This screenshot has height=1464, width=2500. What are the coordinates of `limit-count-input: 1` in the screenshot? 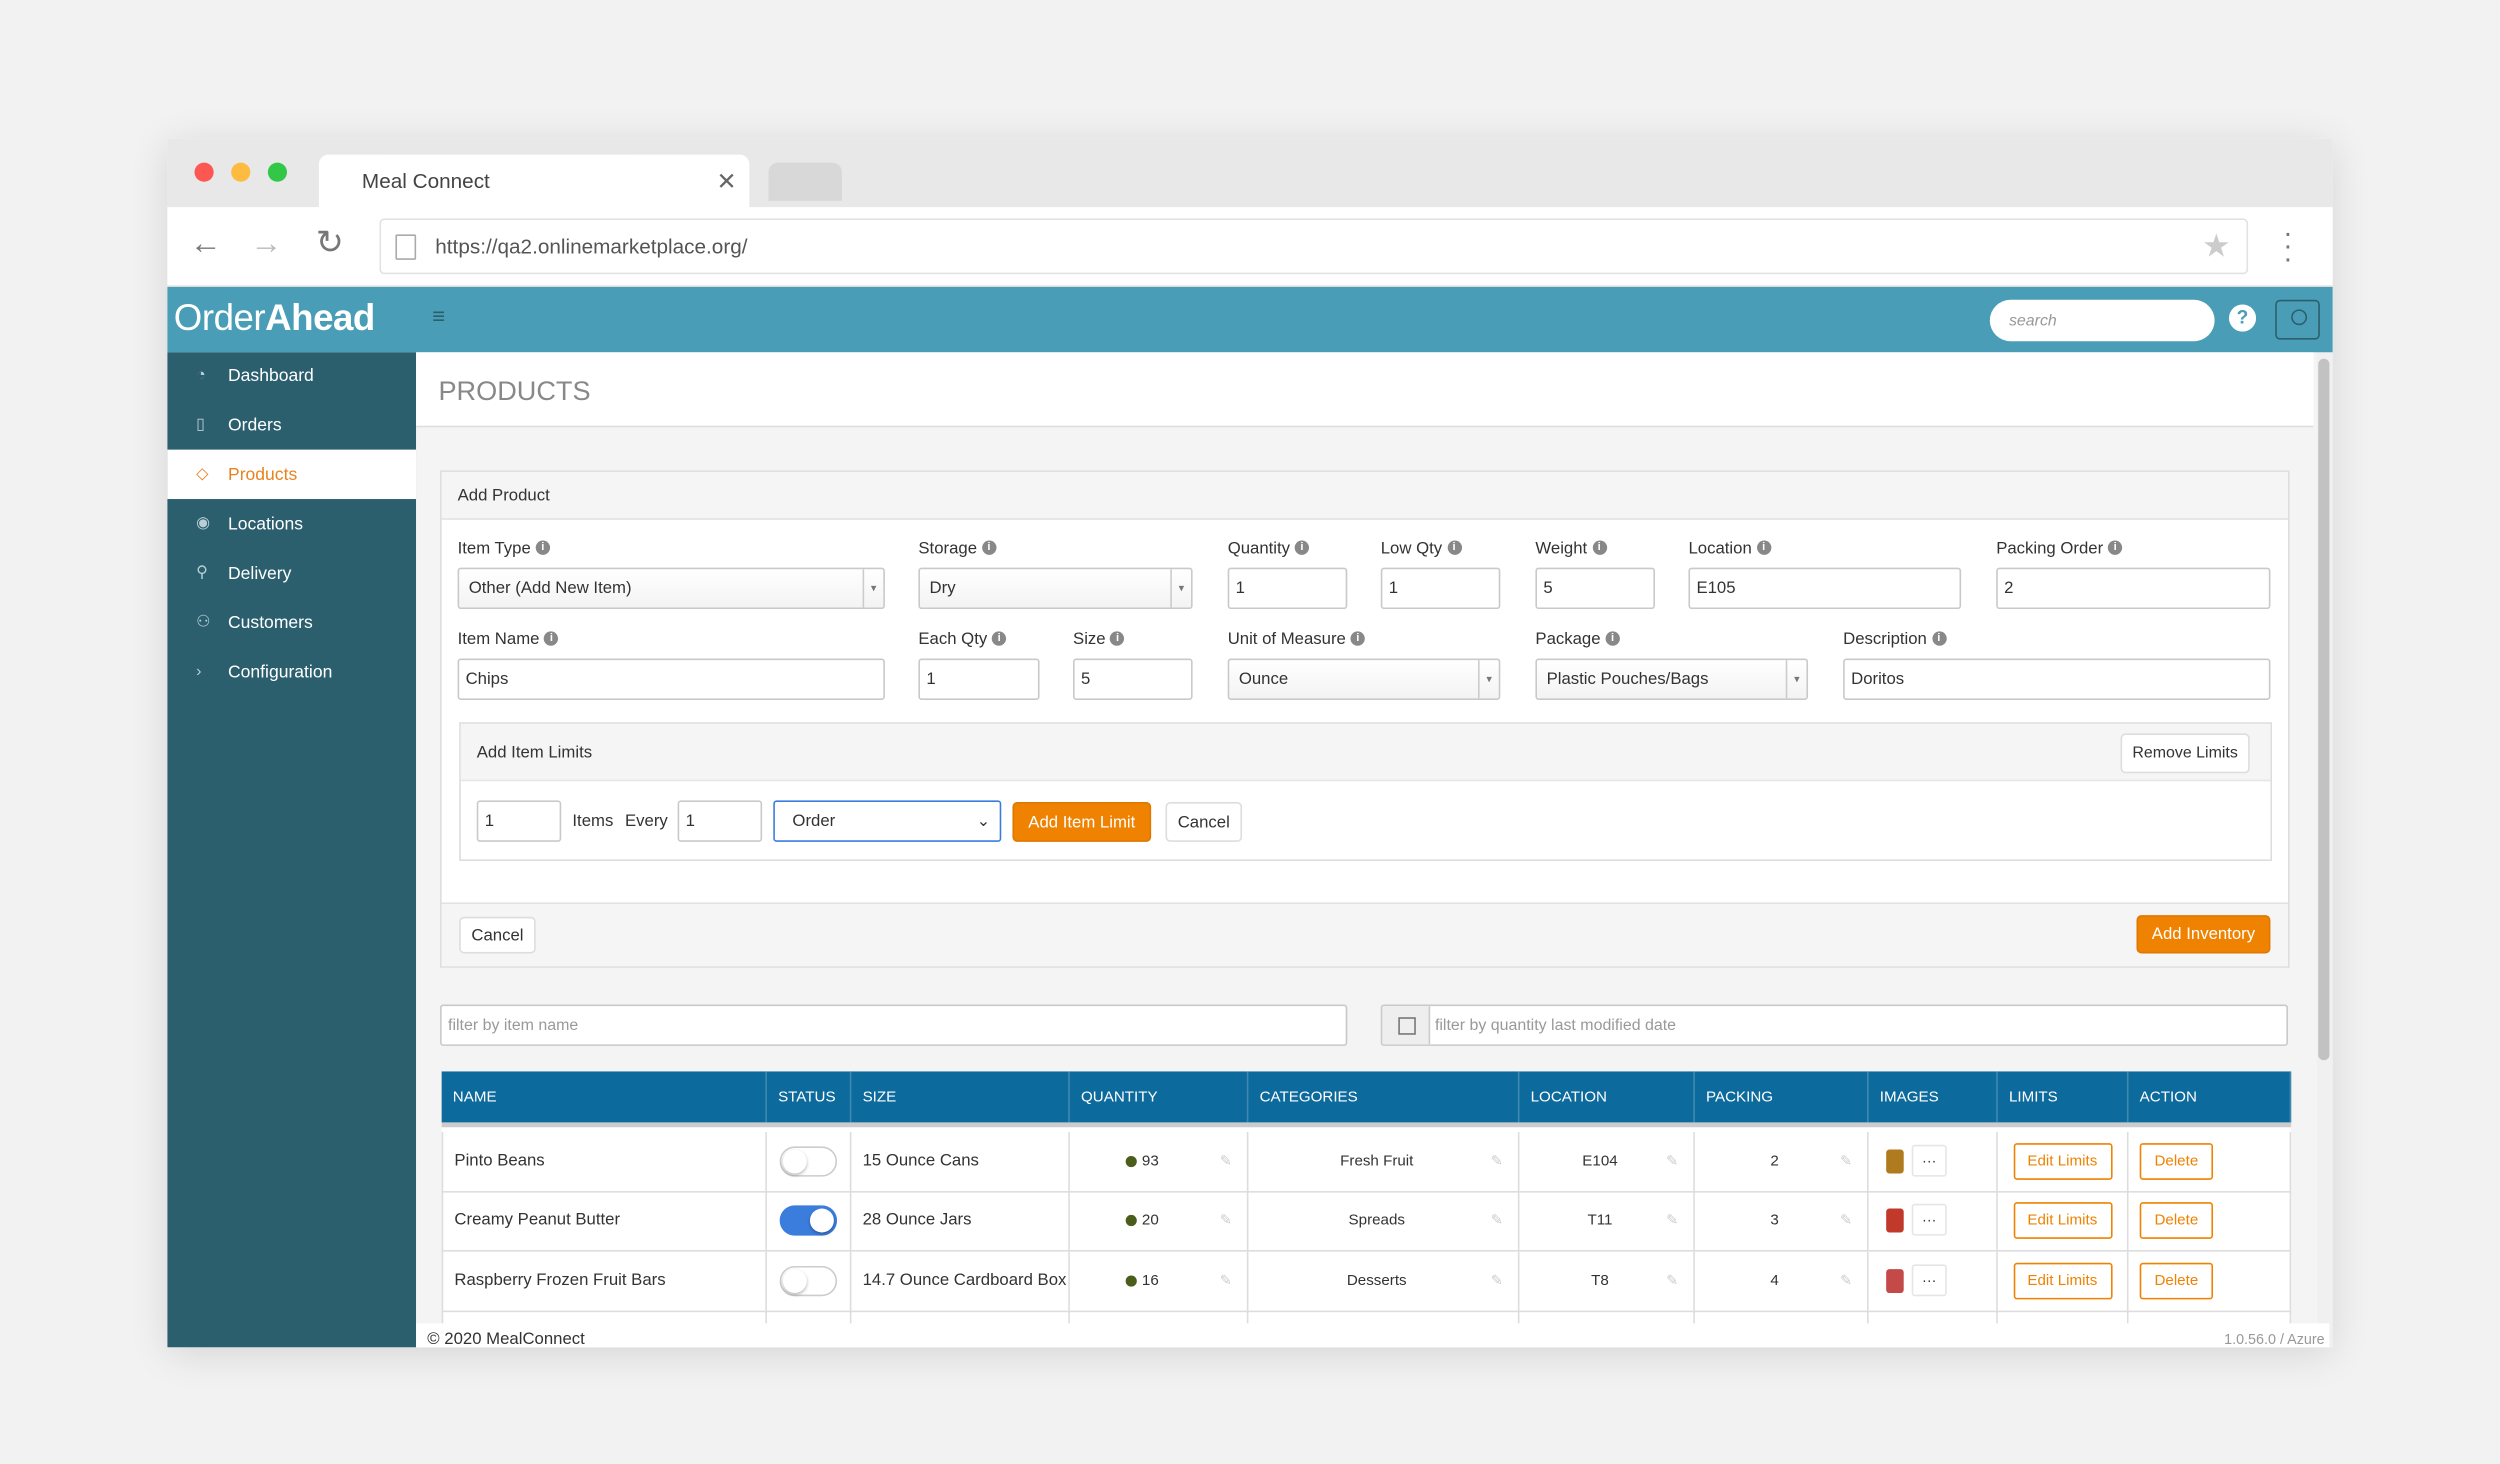 It's located at (519, 821).